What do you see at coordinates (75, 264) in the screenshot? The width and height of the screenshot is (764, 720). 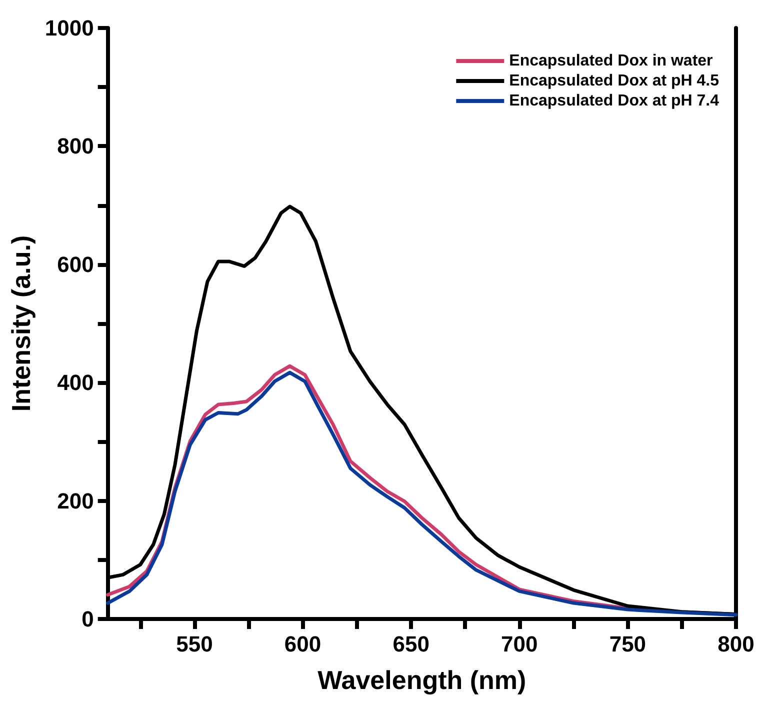 I see `y-tick-label: 600` at bounding box center [75, 264].